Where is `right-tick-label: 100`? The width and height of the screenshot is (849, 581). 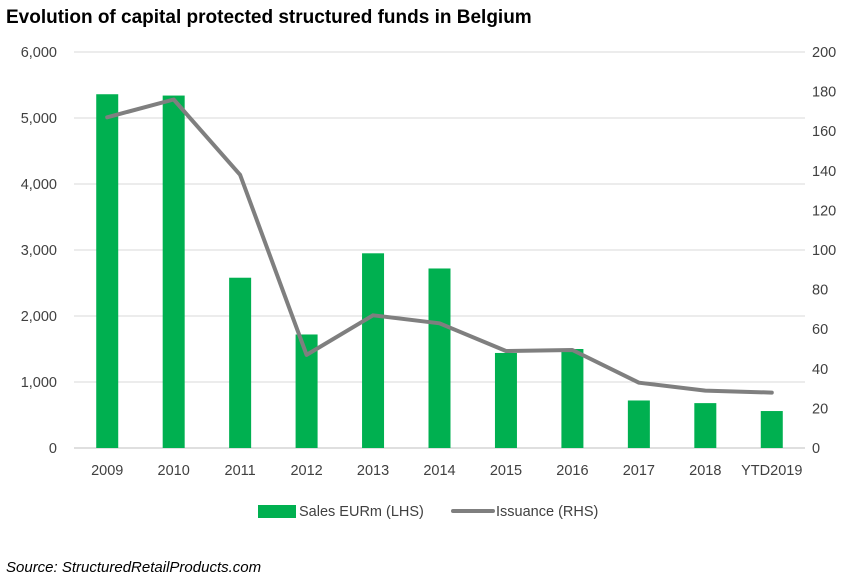
right-tick-label: 100 is located at coordinates (824, 251).